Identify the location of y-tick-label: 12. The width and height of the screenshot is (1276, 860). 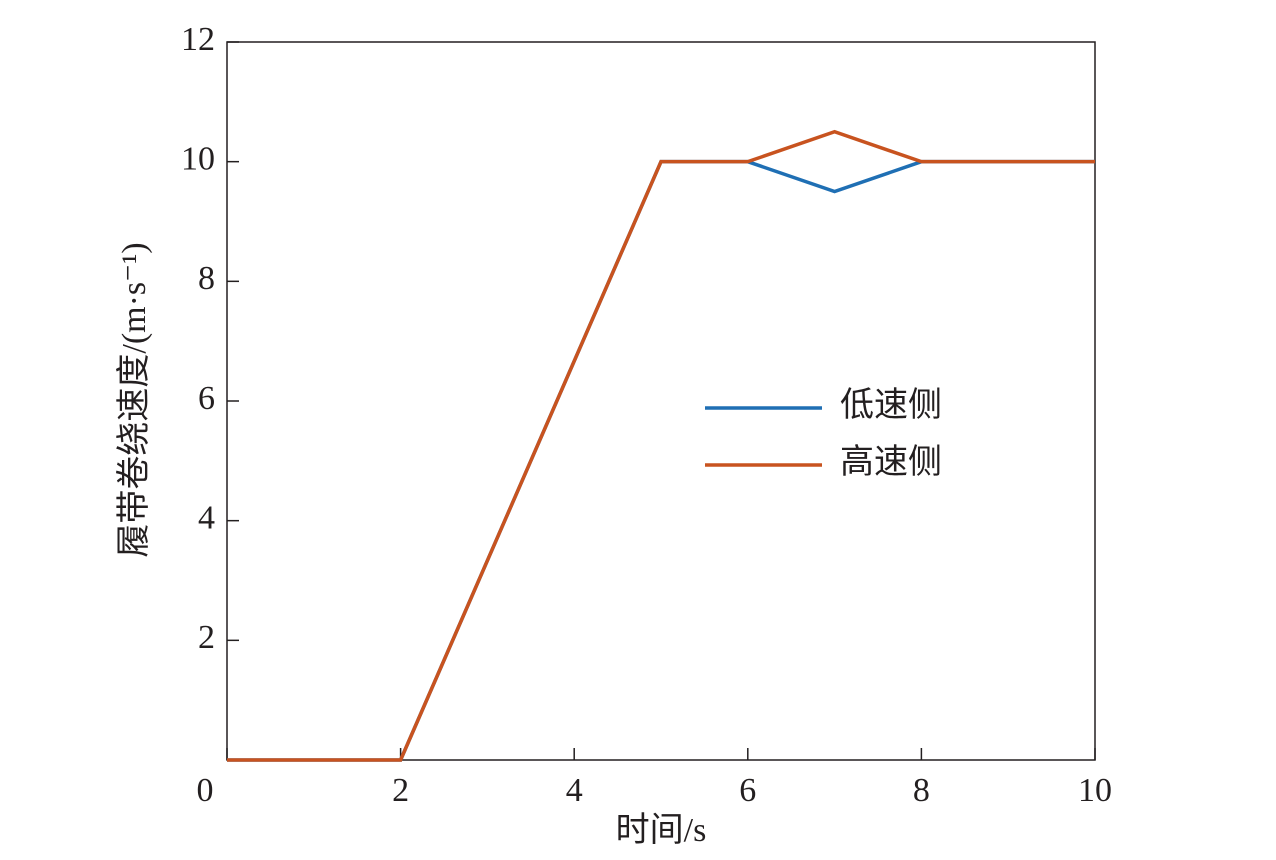
(198, 39).